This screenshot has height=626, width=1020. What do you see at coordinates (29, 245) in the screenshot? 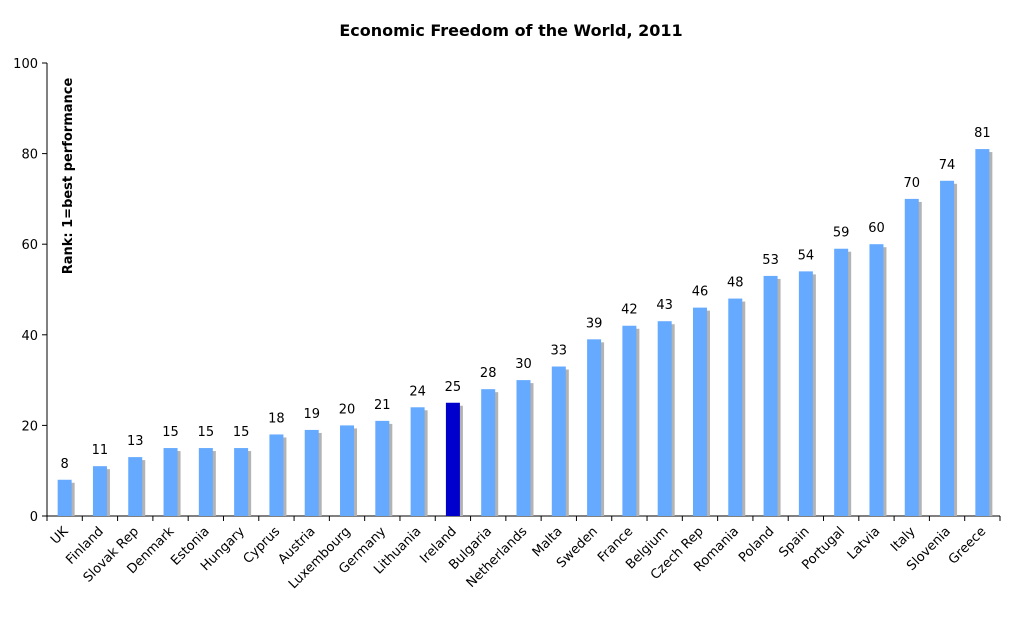
I see `y-tick-label: 60` at bounding box center [29, 245].